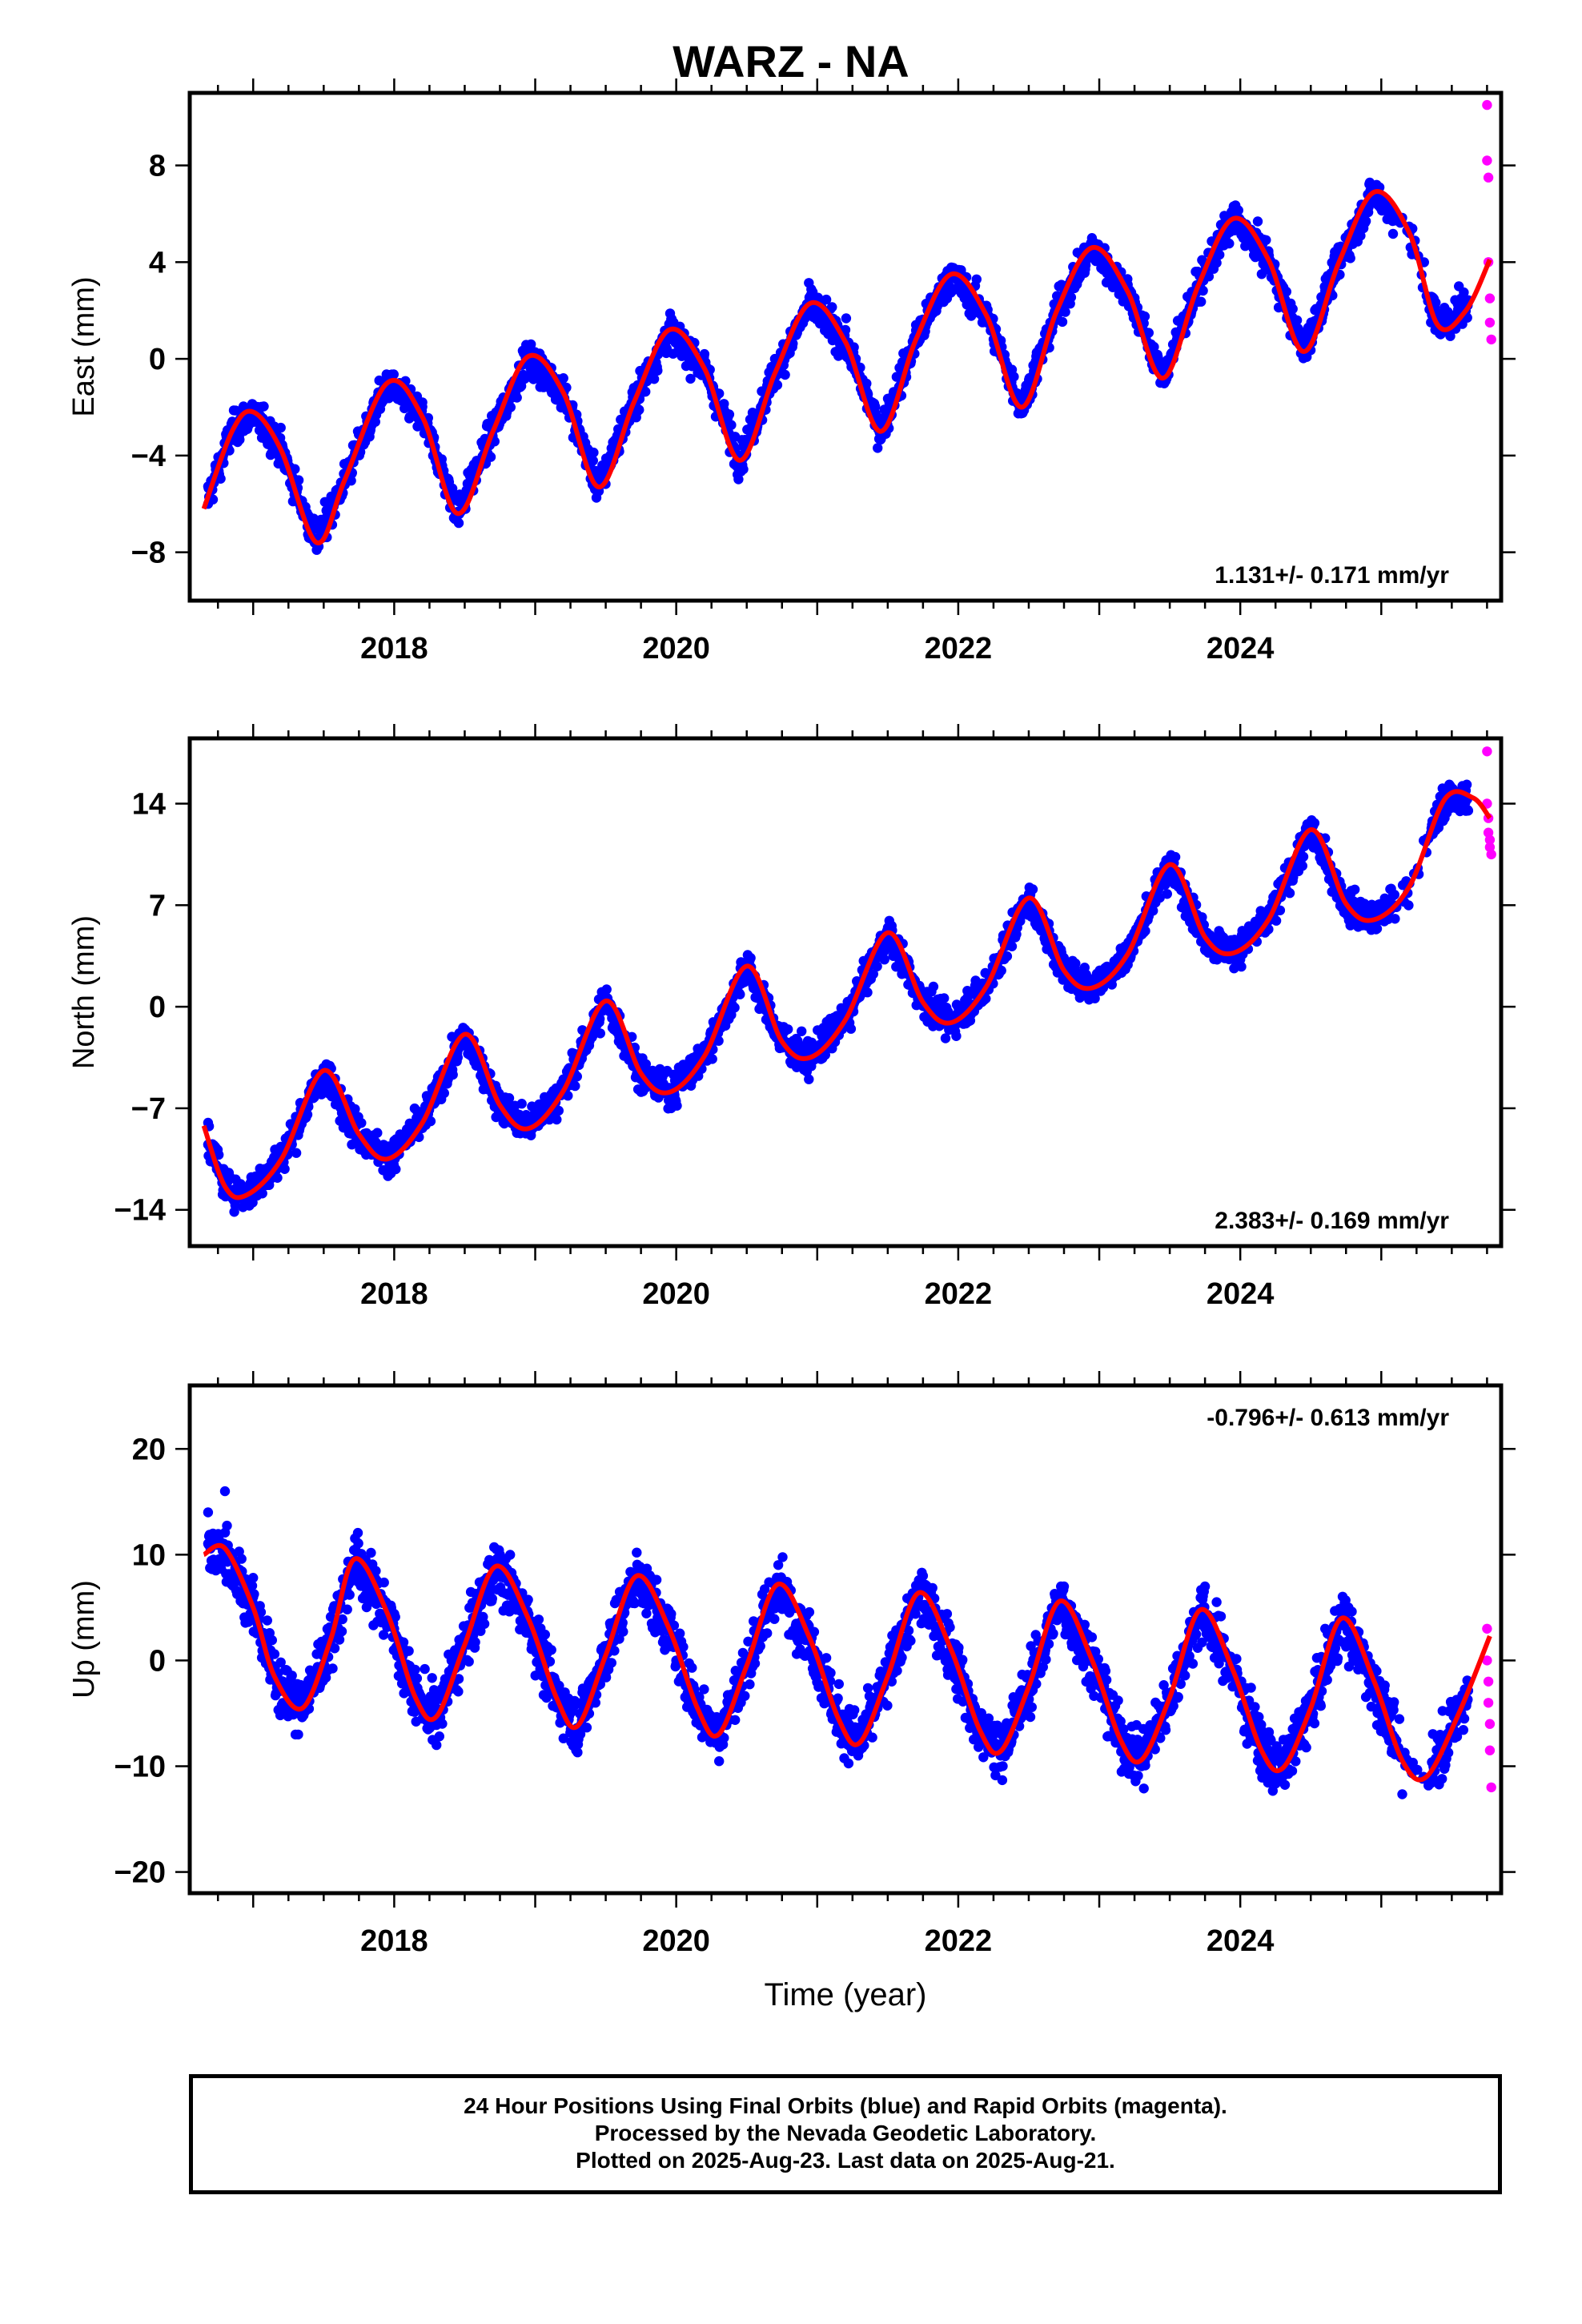  I want to click on x-tick-label: 2020, so click(676, 648).